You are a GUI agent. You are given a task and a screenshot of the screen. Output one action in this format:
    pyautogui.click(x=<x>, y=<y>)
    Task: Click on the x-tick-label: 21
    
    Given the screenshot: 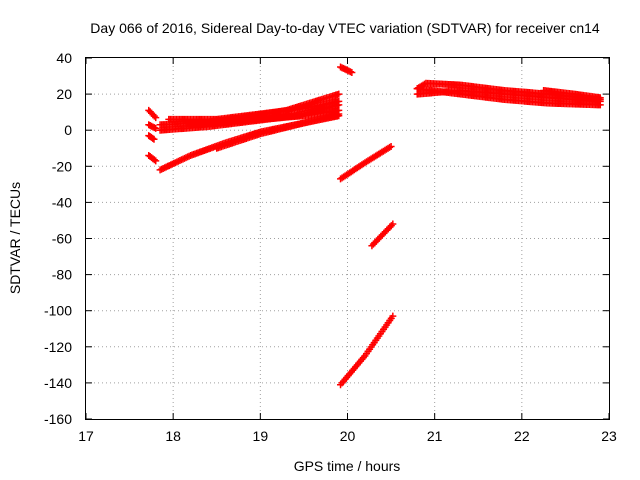 What is the action you would take?
    pyautogui.click(x=435, y=436)
    